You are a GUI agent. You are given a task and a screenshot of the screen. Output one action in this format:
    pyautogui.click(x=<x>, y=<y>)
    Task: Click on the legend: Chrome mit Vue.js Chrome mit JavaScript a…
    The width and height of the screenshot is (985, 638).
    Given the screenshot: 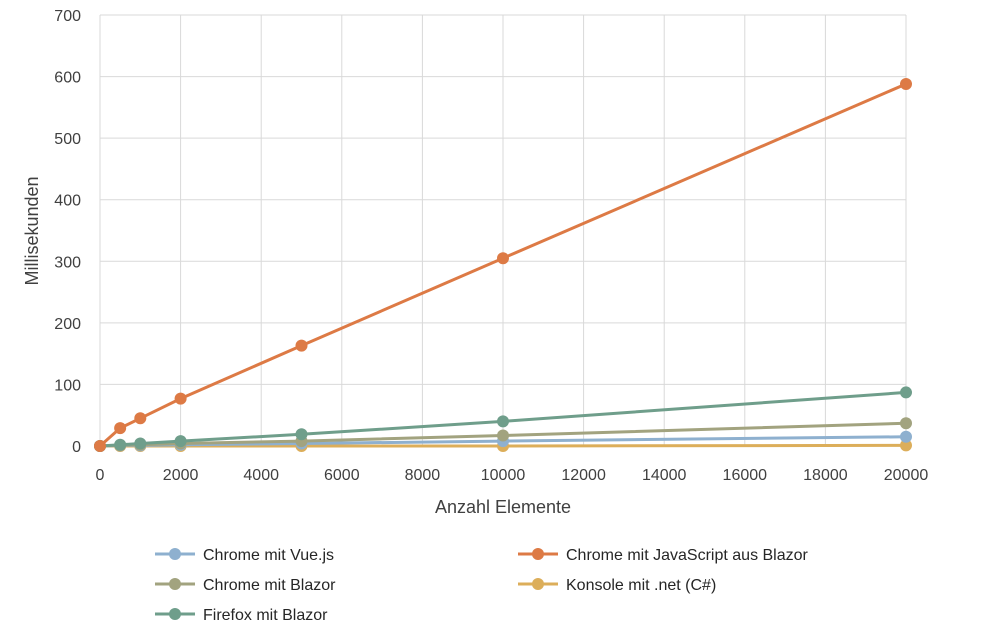 What is the action you would take?
    pyautogui.click(x=482, y=585)
    